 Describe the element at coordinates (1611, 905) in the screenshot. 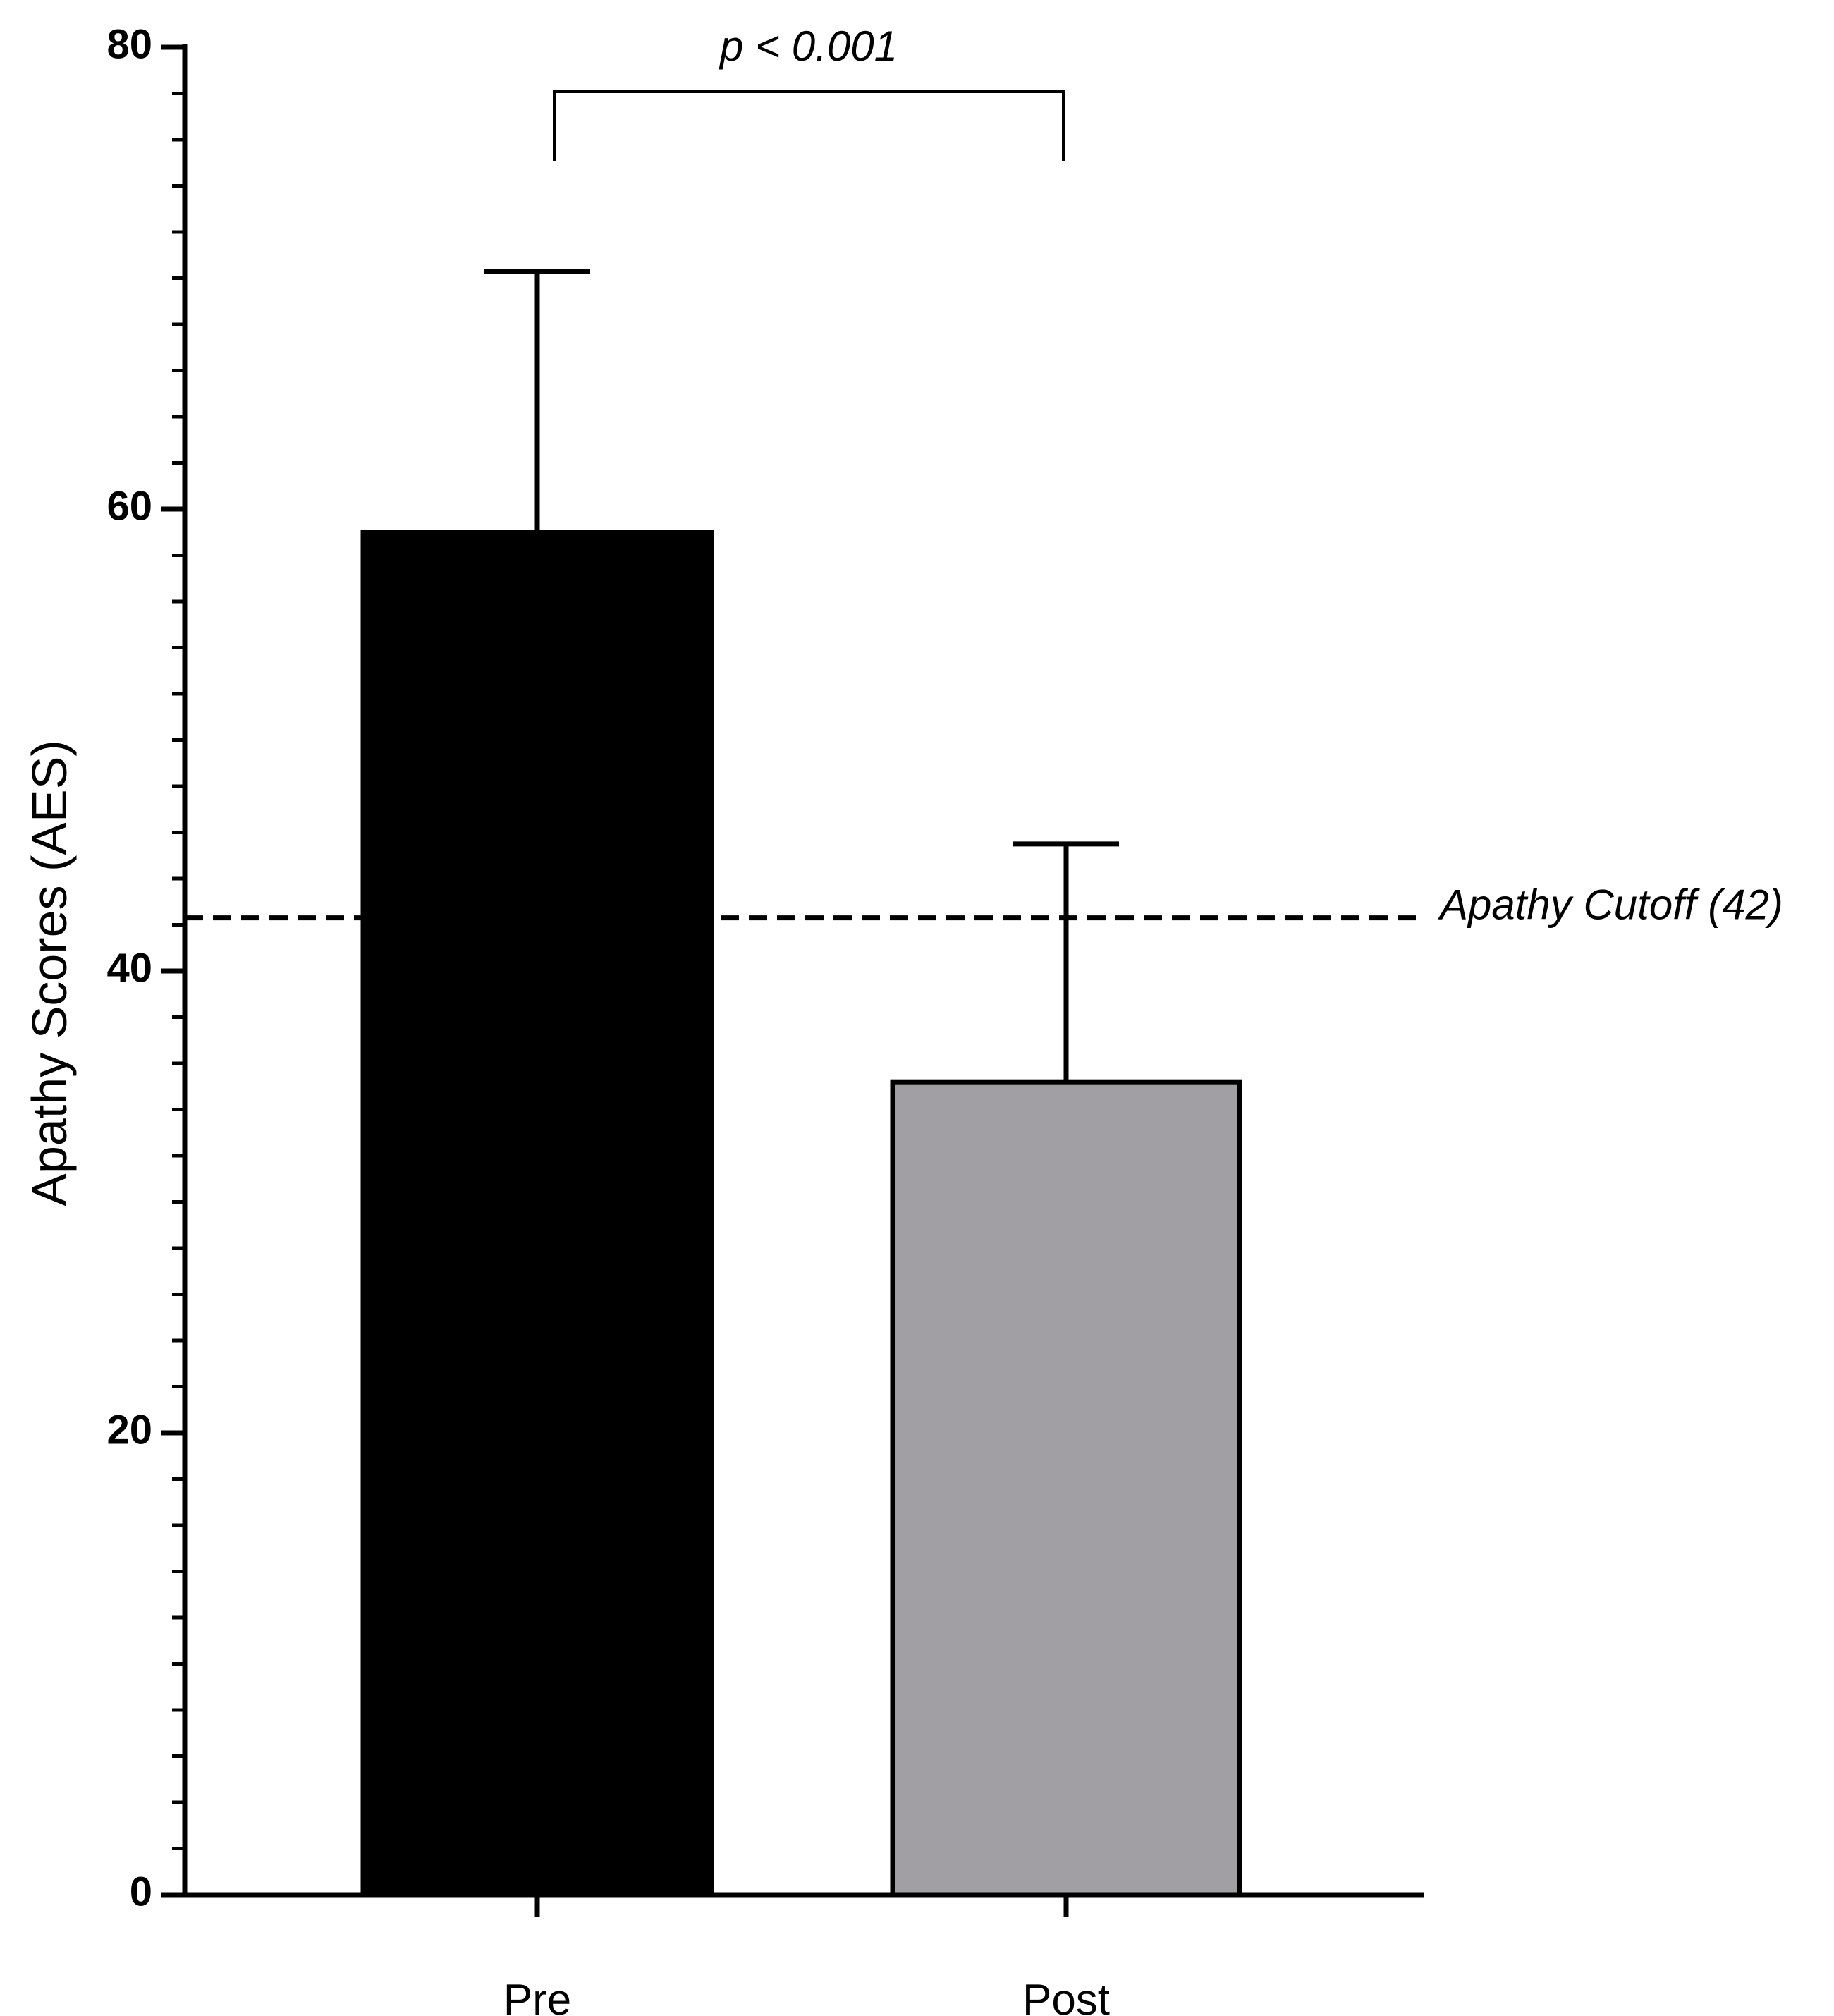

I see `apathy-cutoff-label: Apathy Cutoff (42)` at that location.